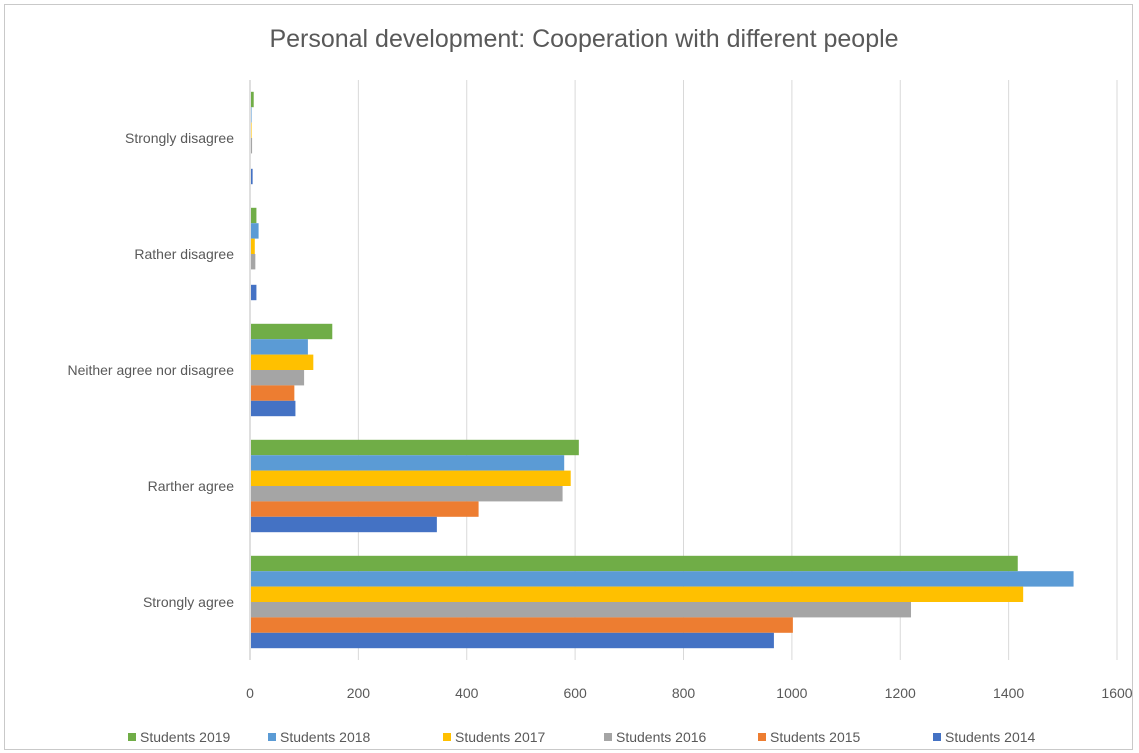  What do you see at coordinates (684, 693) in the screenshot?
I see `x-tick-label: 800` at bounding box center [684, 693].